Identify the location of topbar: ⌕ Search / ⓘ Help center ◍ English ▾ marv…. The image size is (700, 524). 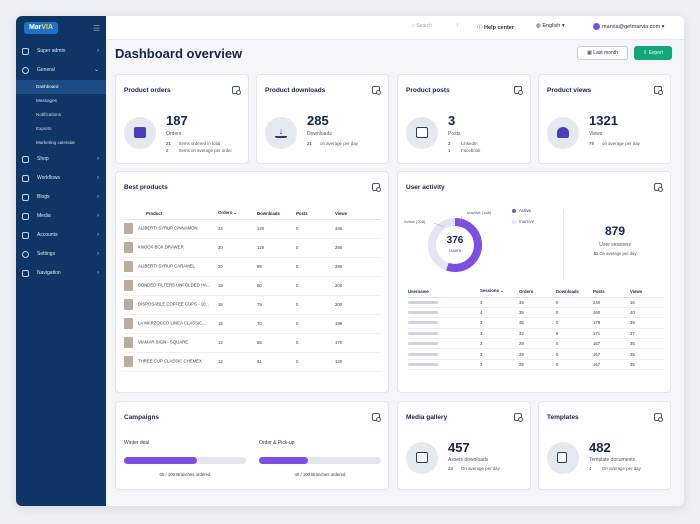
(395, 28).